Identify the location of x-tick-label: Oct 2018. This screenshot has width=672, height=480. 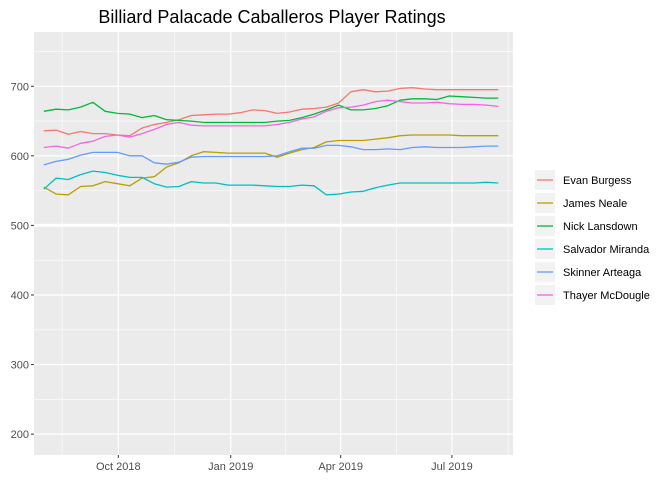
(118, 467).